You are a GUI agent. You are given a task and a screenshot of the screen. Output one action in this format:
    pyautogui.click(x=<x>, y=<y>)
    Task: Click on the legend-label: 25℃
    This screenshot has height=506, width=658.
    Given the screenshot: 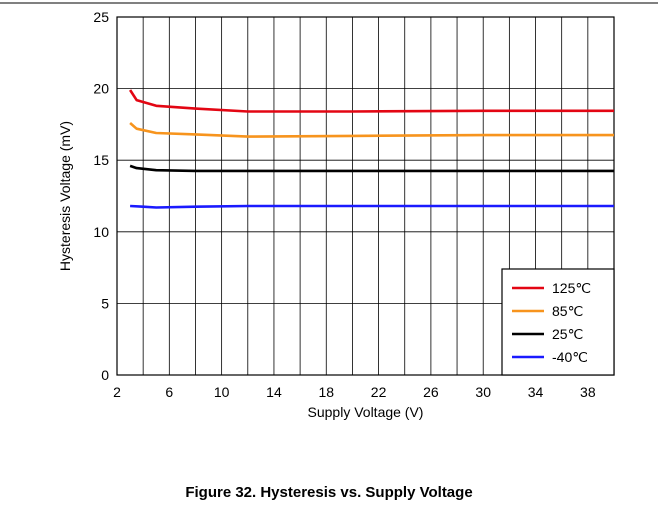 What is the action you would take?
    pyautogui.click(x=567, y=334)
    